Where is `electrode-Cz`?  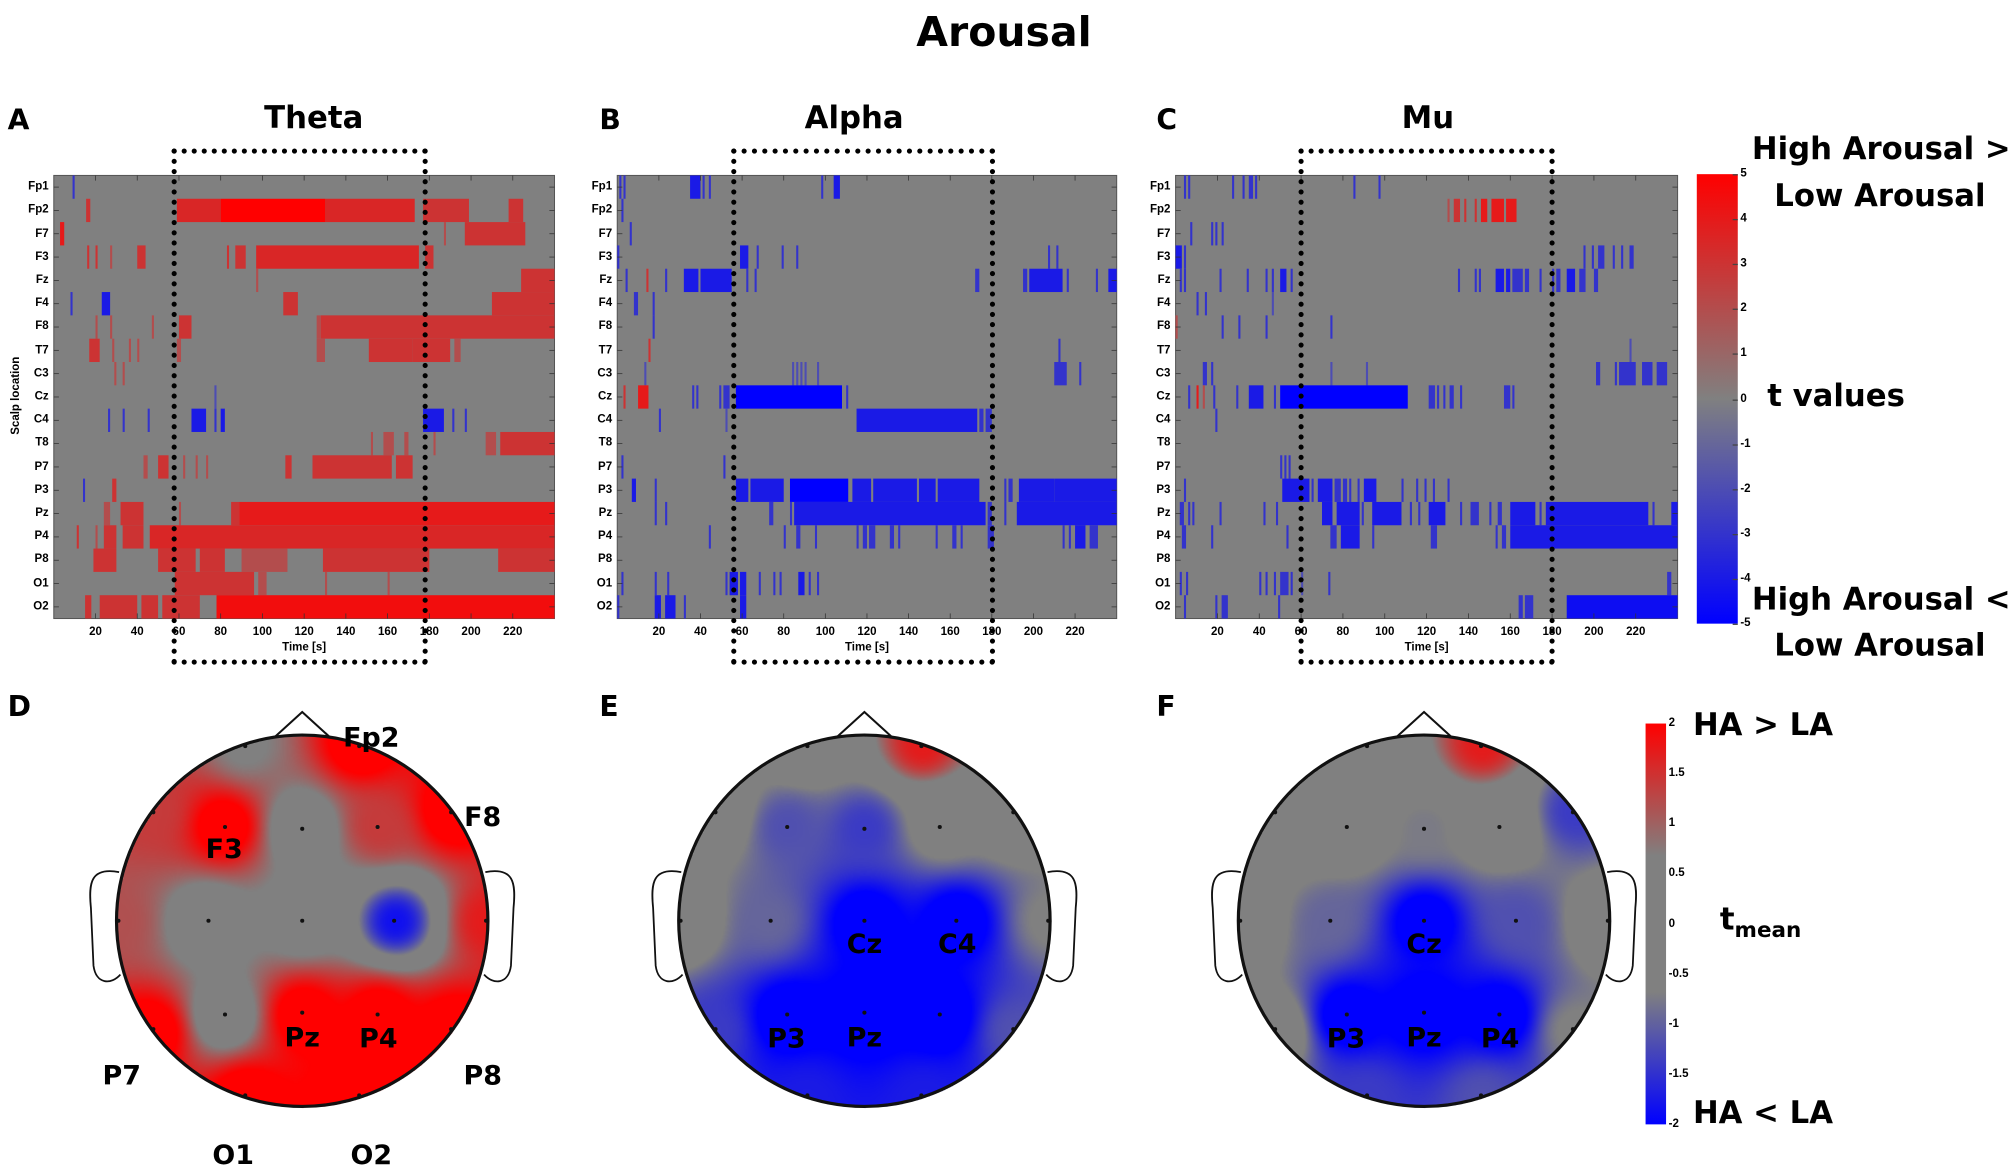 electrode-Cz is located at coordinates (1424, 920).